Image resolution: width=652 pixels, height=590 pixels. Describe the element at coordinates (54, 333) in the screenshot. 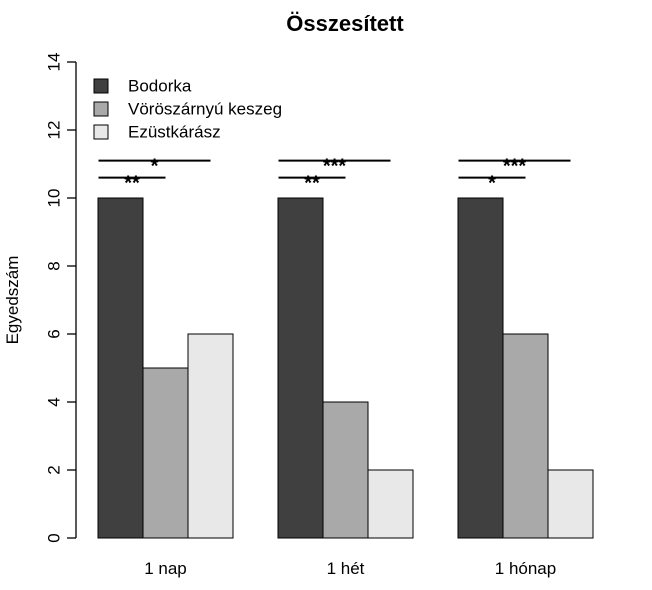

I see `y-tick-label: 6` at that location.